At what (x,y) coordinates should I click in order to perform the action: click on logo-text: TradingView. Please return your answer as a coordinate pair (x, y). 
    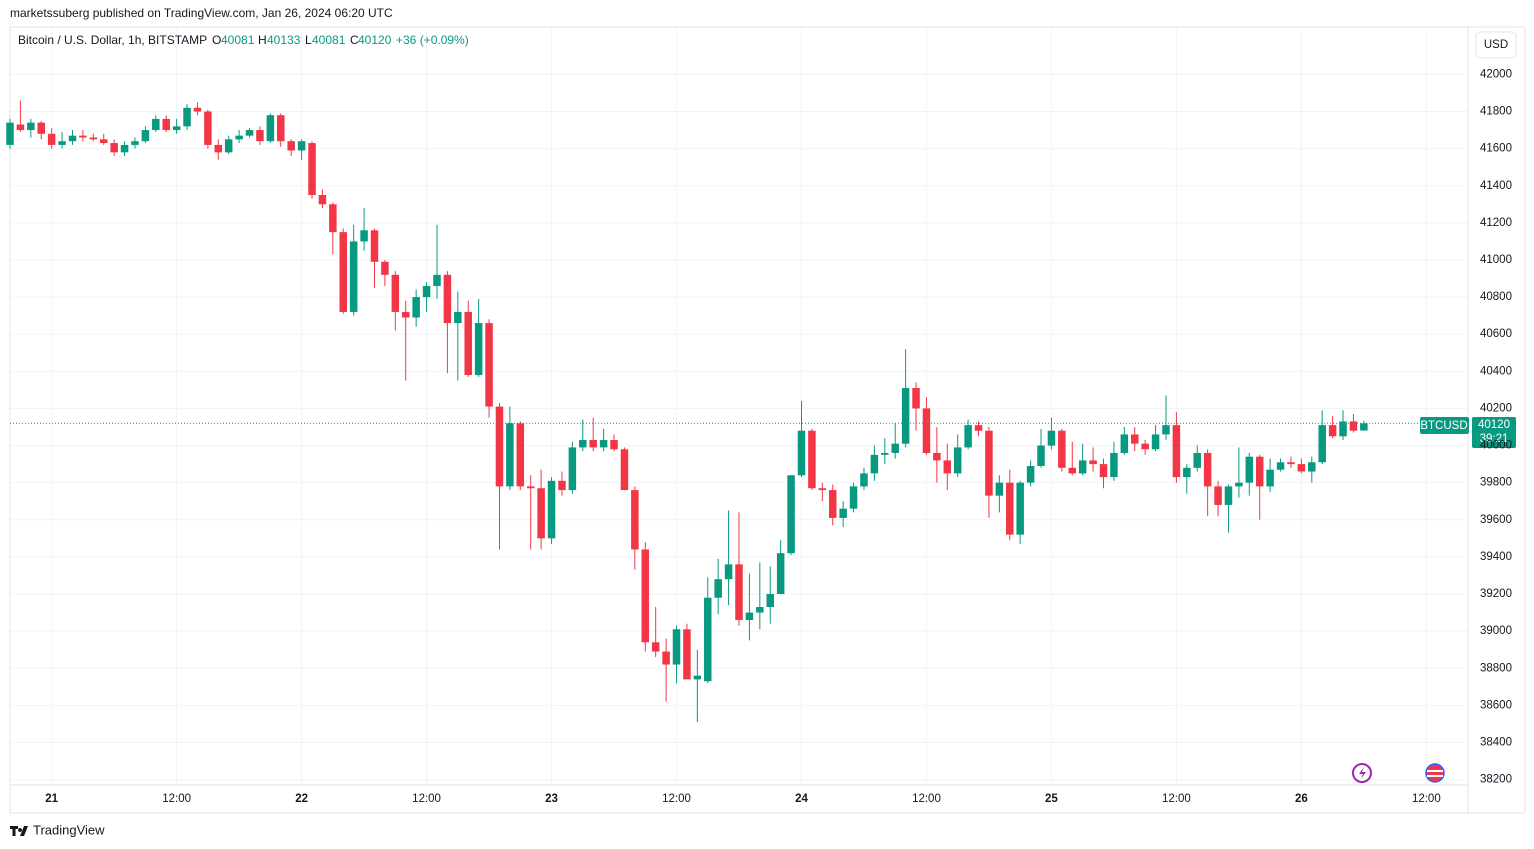
    Looking at the image, I should click on (69, 829).